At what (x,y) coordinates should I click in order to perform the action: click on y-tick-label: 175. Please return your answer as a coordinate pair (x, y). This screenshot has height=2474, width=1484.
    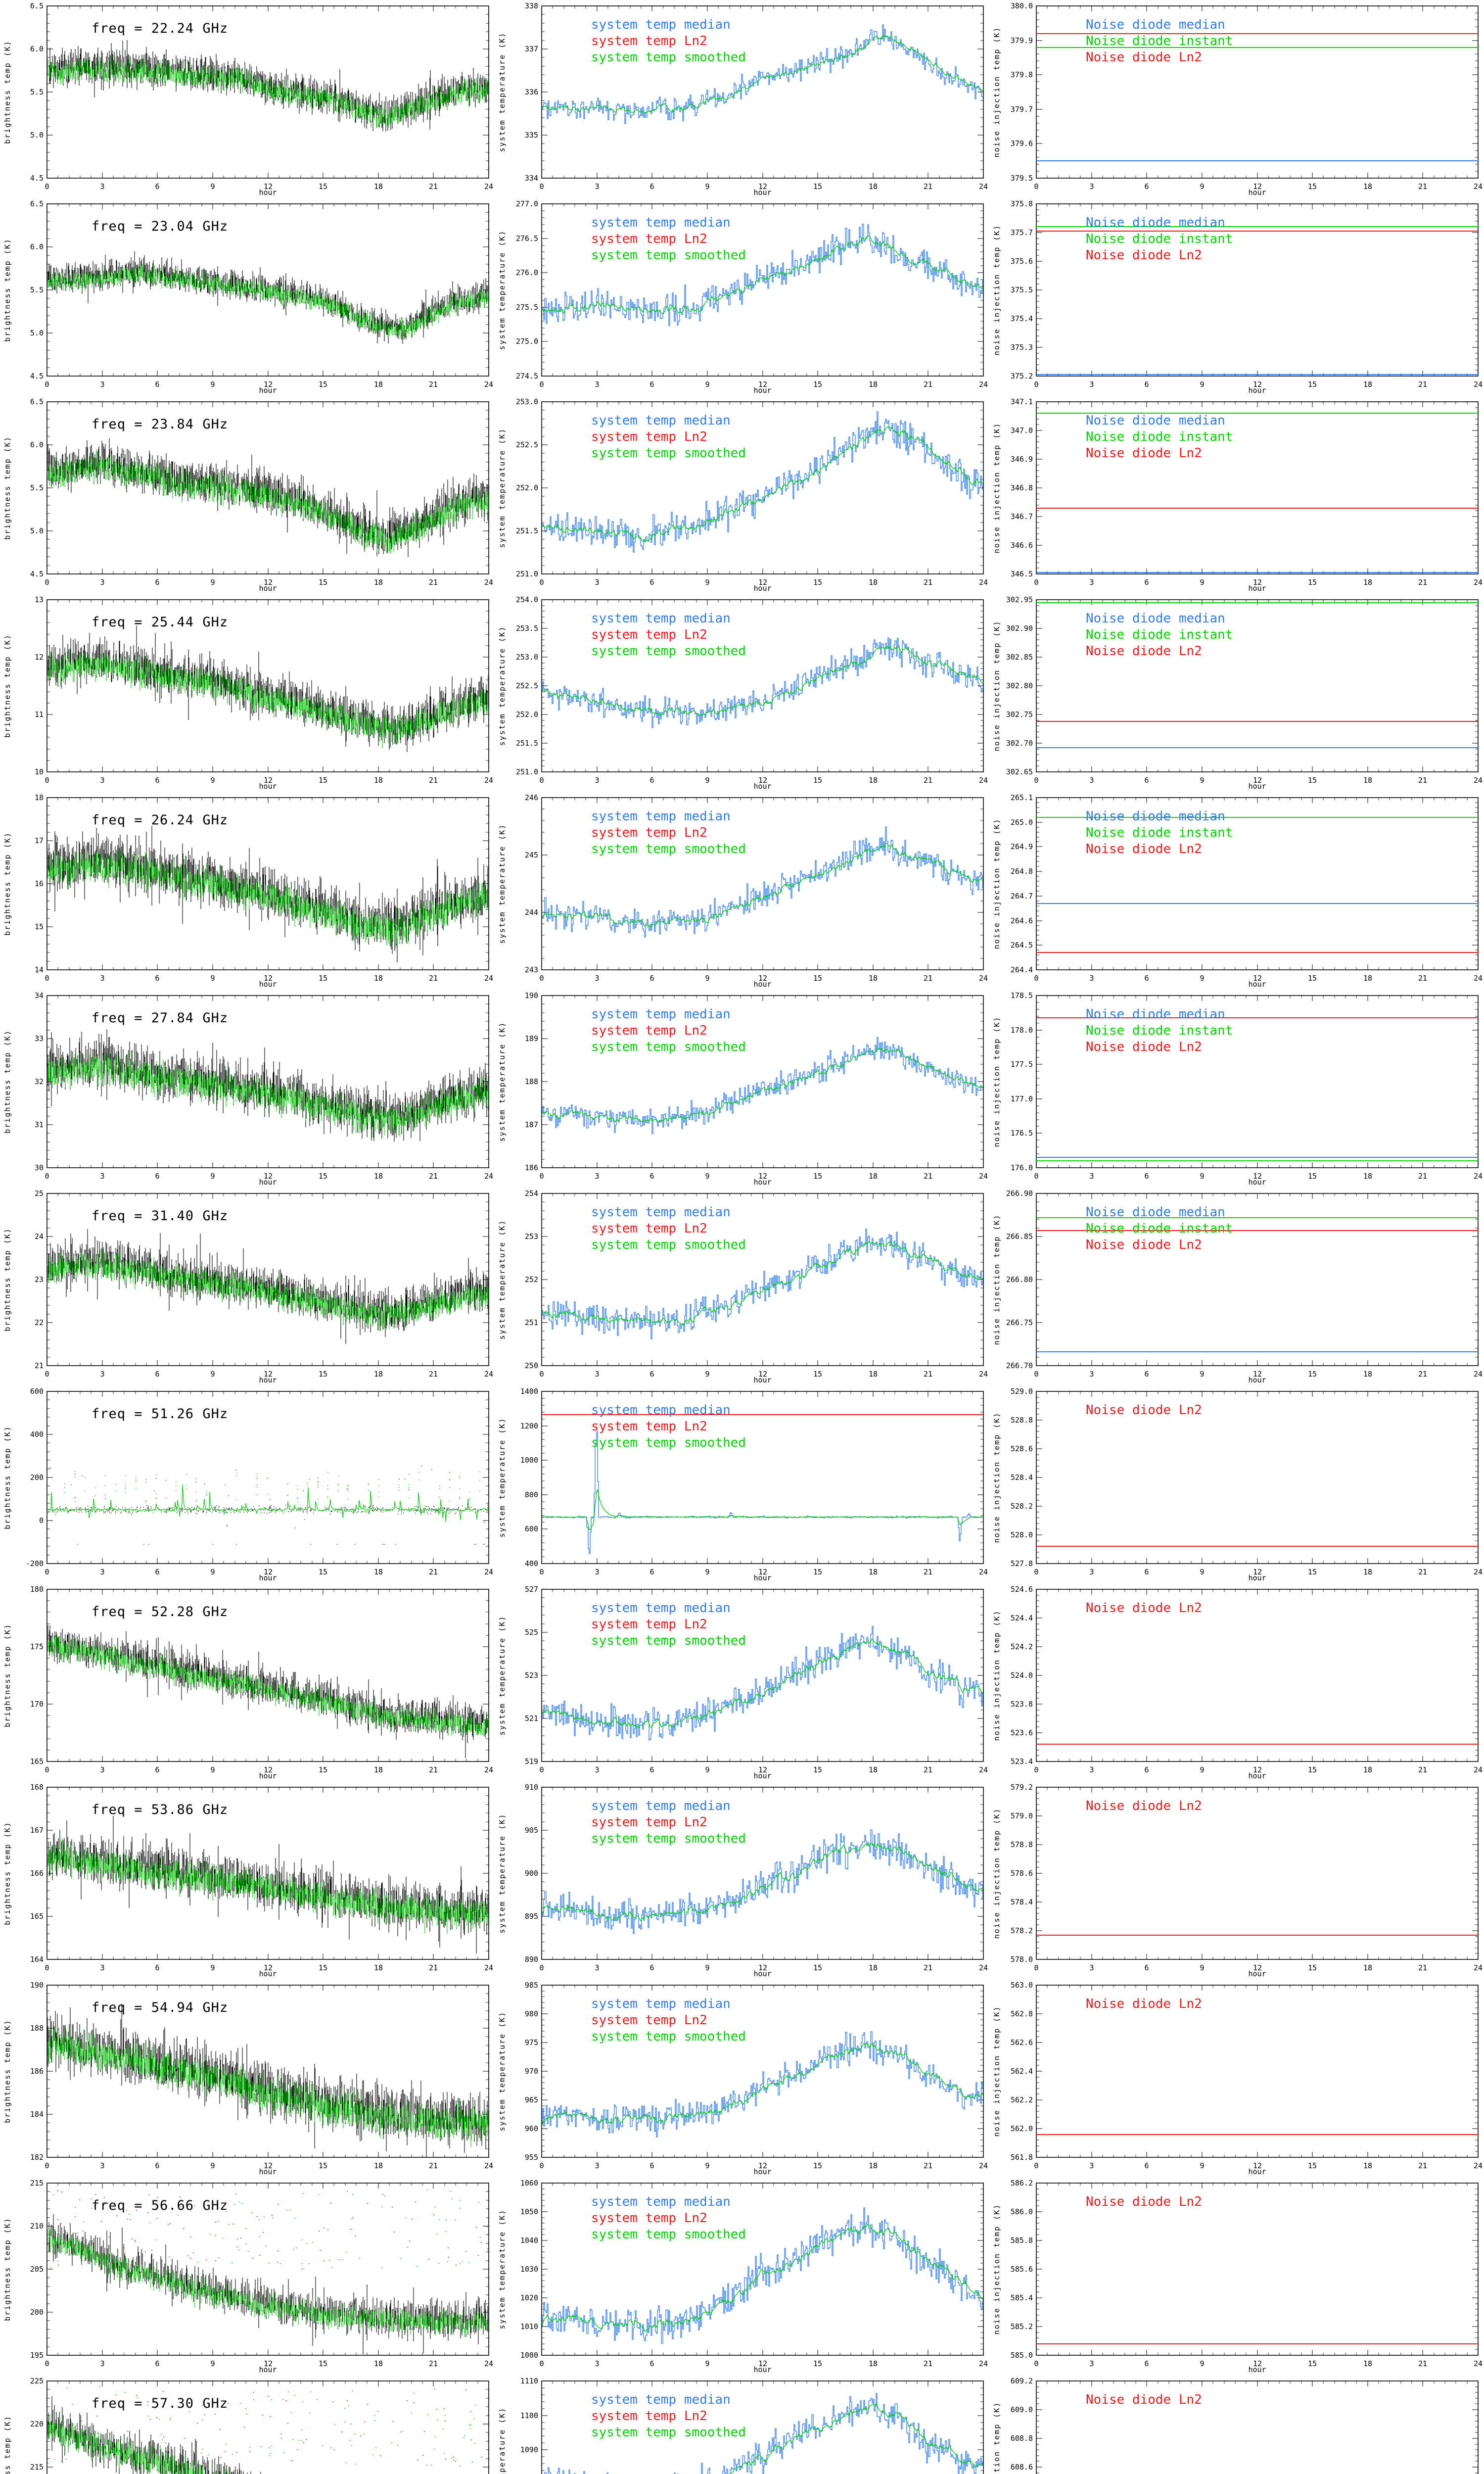
    Looking at the image, I should click on (37, 1647).